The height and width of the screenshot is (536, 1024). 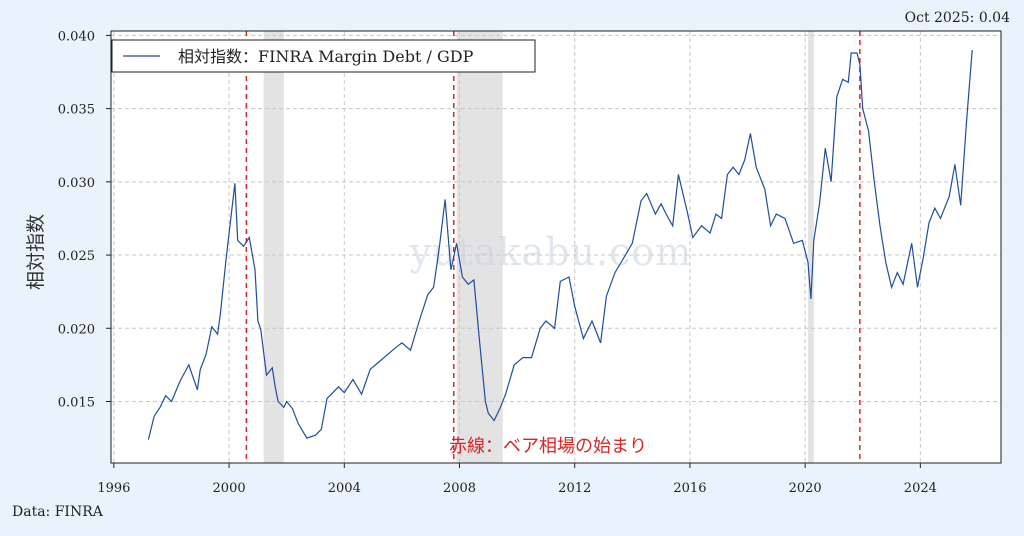 I want to click on x-axis: 1996 2000 2004 2008 2012 2016 2020 2024, so click(x=517, y=479).